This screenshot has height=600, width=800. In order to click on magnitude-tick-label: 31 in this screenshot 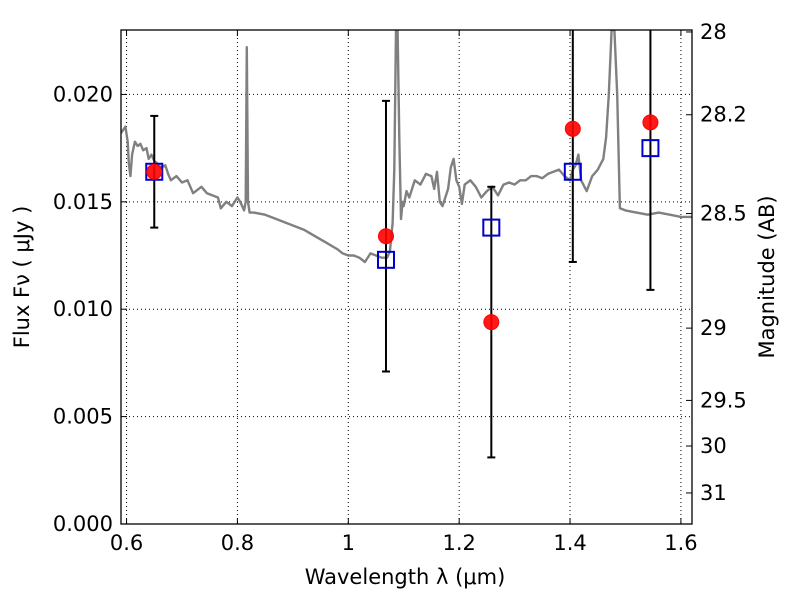, I will do `click(713, 493)`.